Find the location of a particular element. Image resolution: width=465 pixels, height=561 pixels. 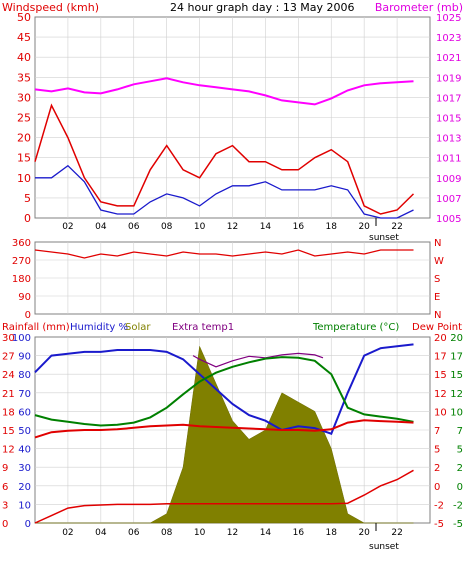

panel3-x-tick-label: 02 is located at coordinates (67, 533).